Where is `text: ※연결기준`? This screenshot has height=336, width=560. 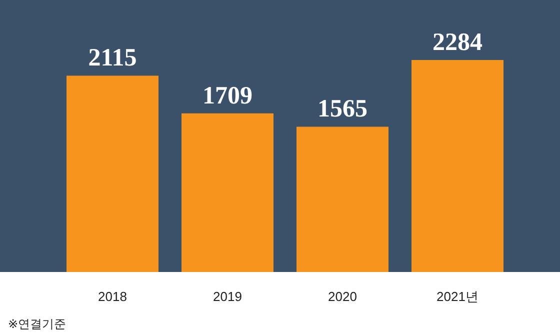
text: ※연결기준 is located at coordinates (37, 324).